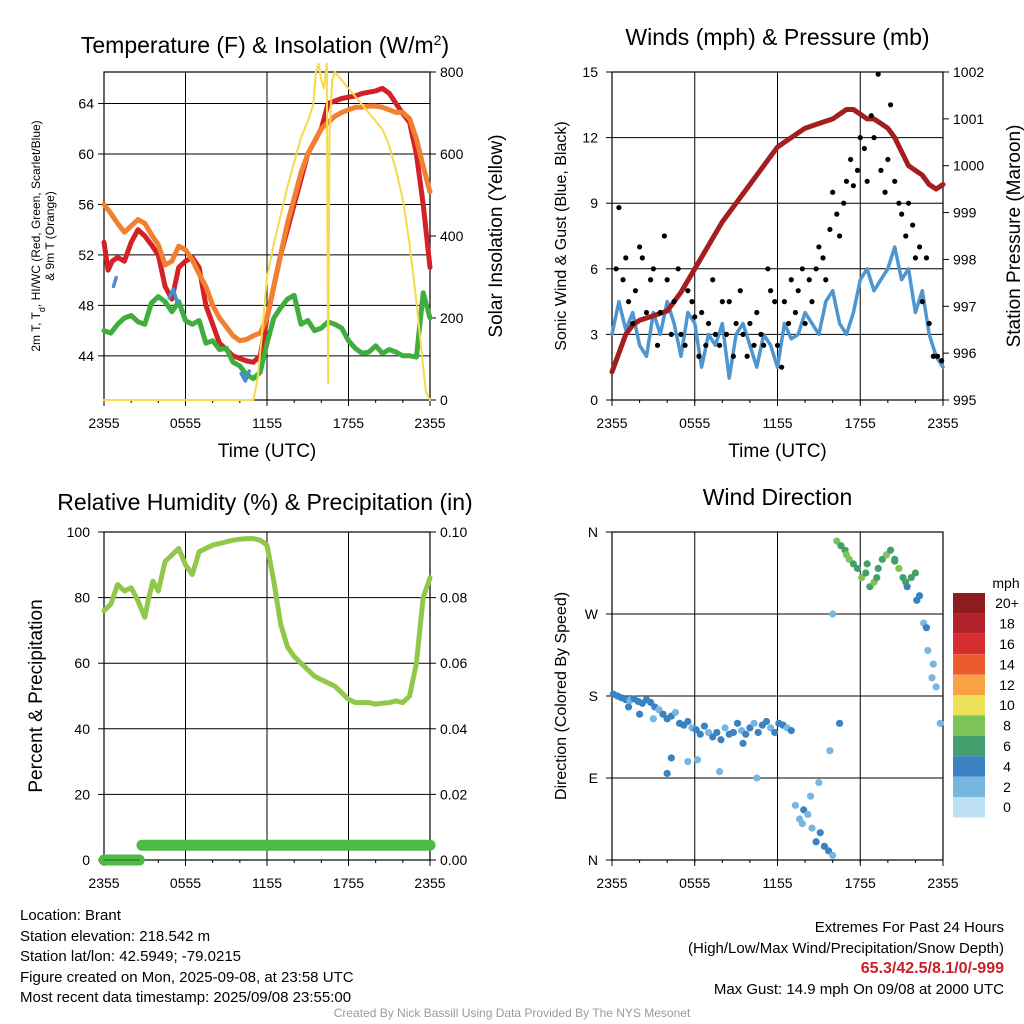  What do you see at coordinates (1007, 807) in the screenshot?
I see `legend-label: 0` at bounding box center [1007, 807].